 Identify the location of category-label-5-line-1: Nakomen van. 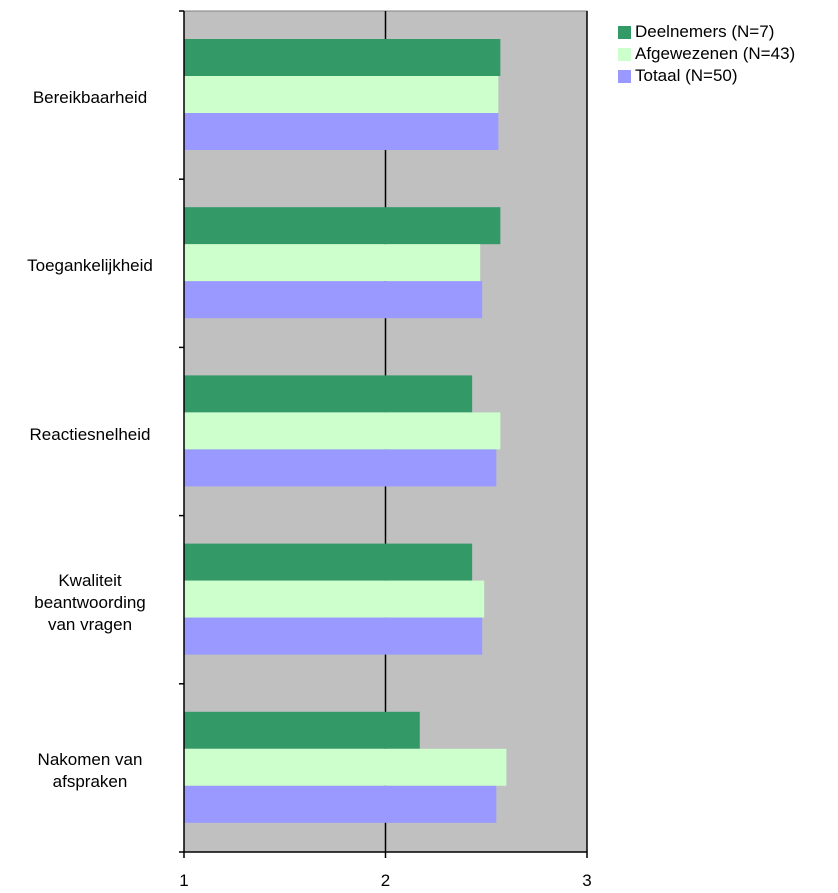
(90, 759).